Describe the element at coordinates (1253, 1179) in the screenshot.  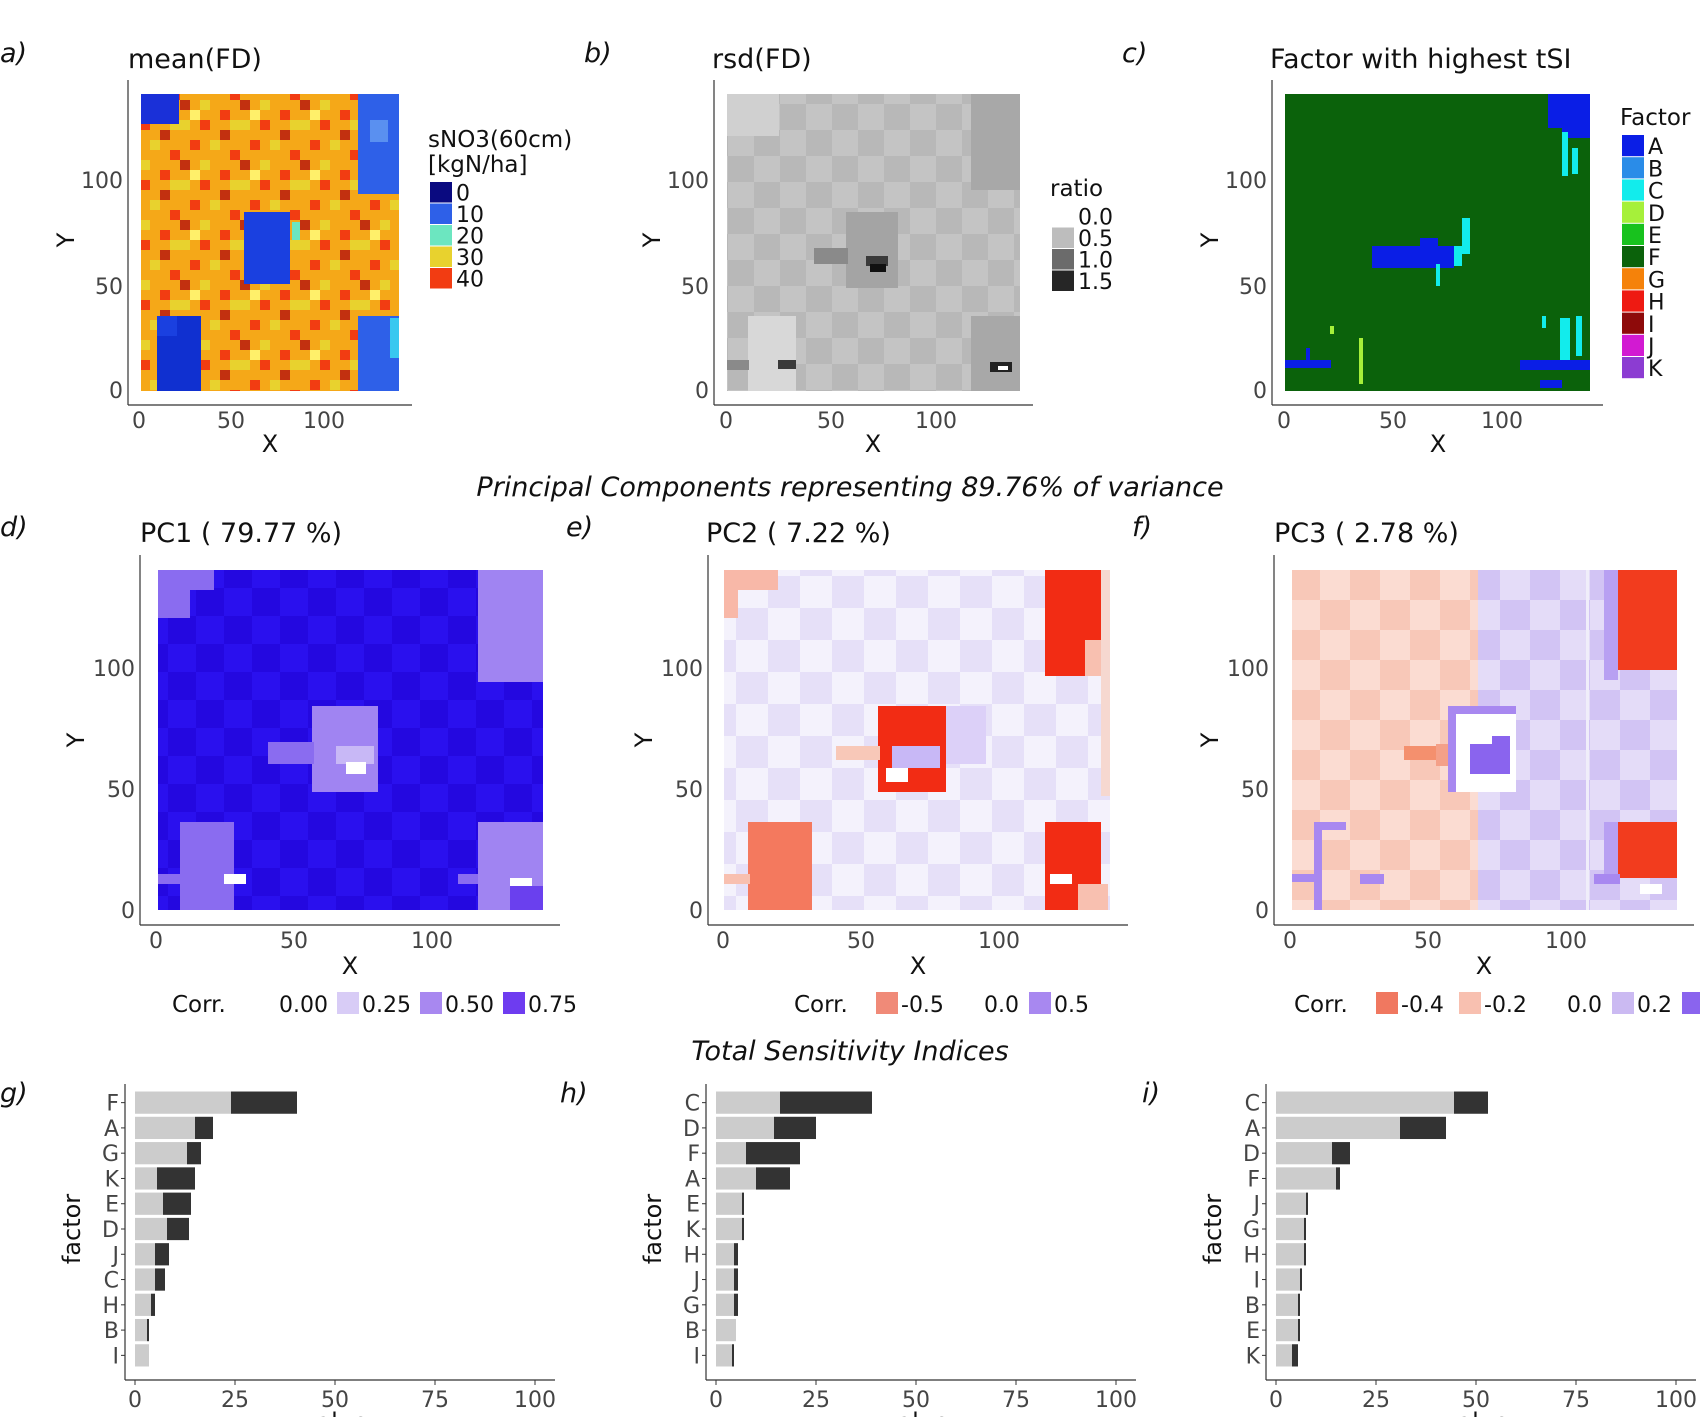
I see `category-label: F` at that location.